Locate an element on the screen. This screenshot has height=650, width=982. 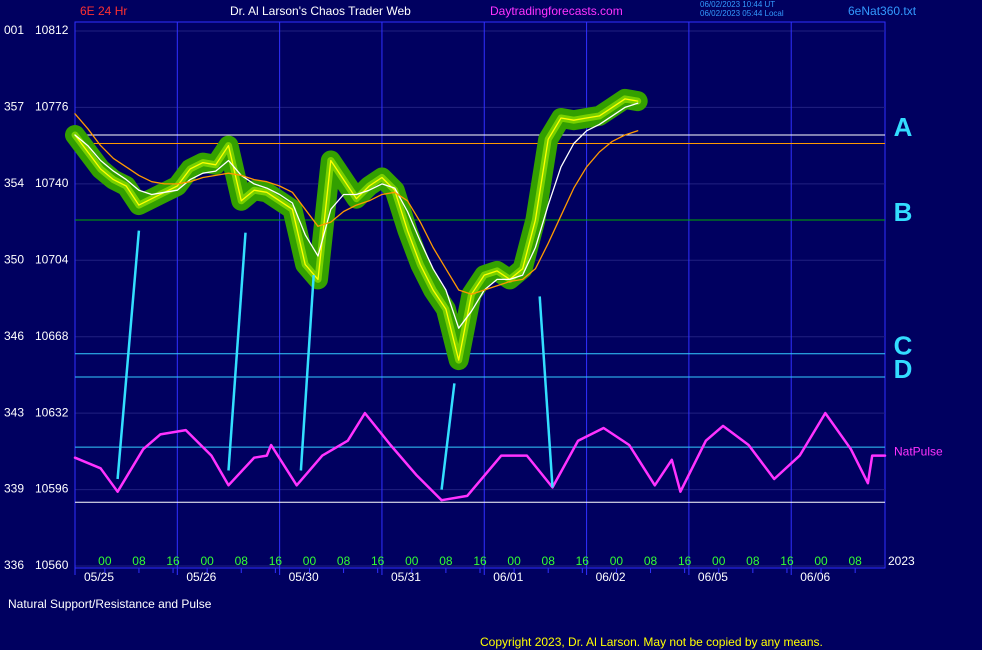
x-tick-label: 06/06 is located at coordinates (815, 577).